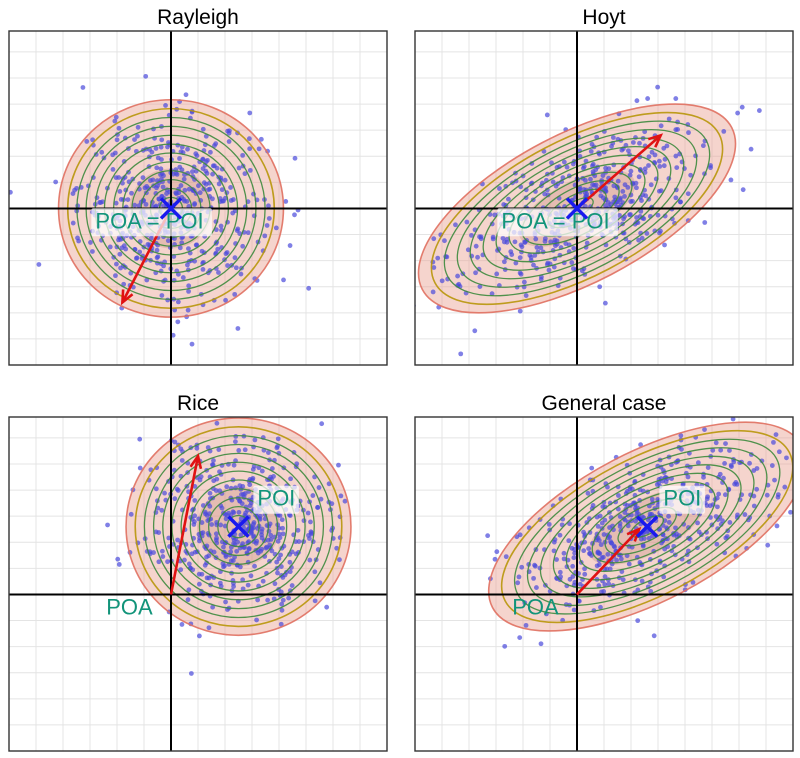  I want to click on arrow-head, so click(655, 140).